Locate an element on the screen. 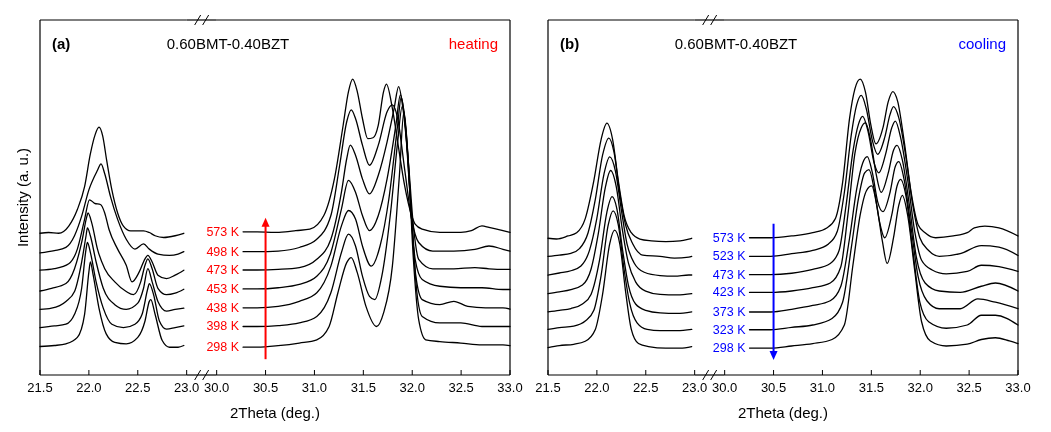 This screenshot has width=1051, height=432. series-label: 398 K is located at coordinates (223, 326).